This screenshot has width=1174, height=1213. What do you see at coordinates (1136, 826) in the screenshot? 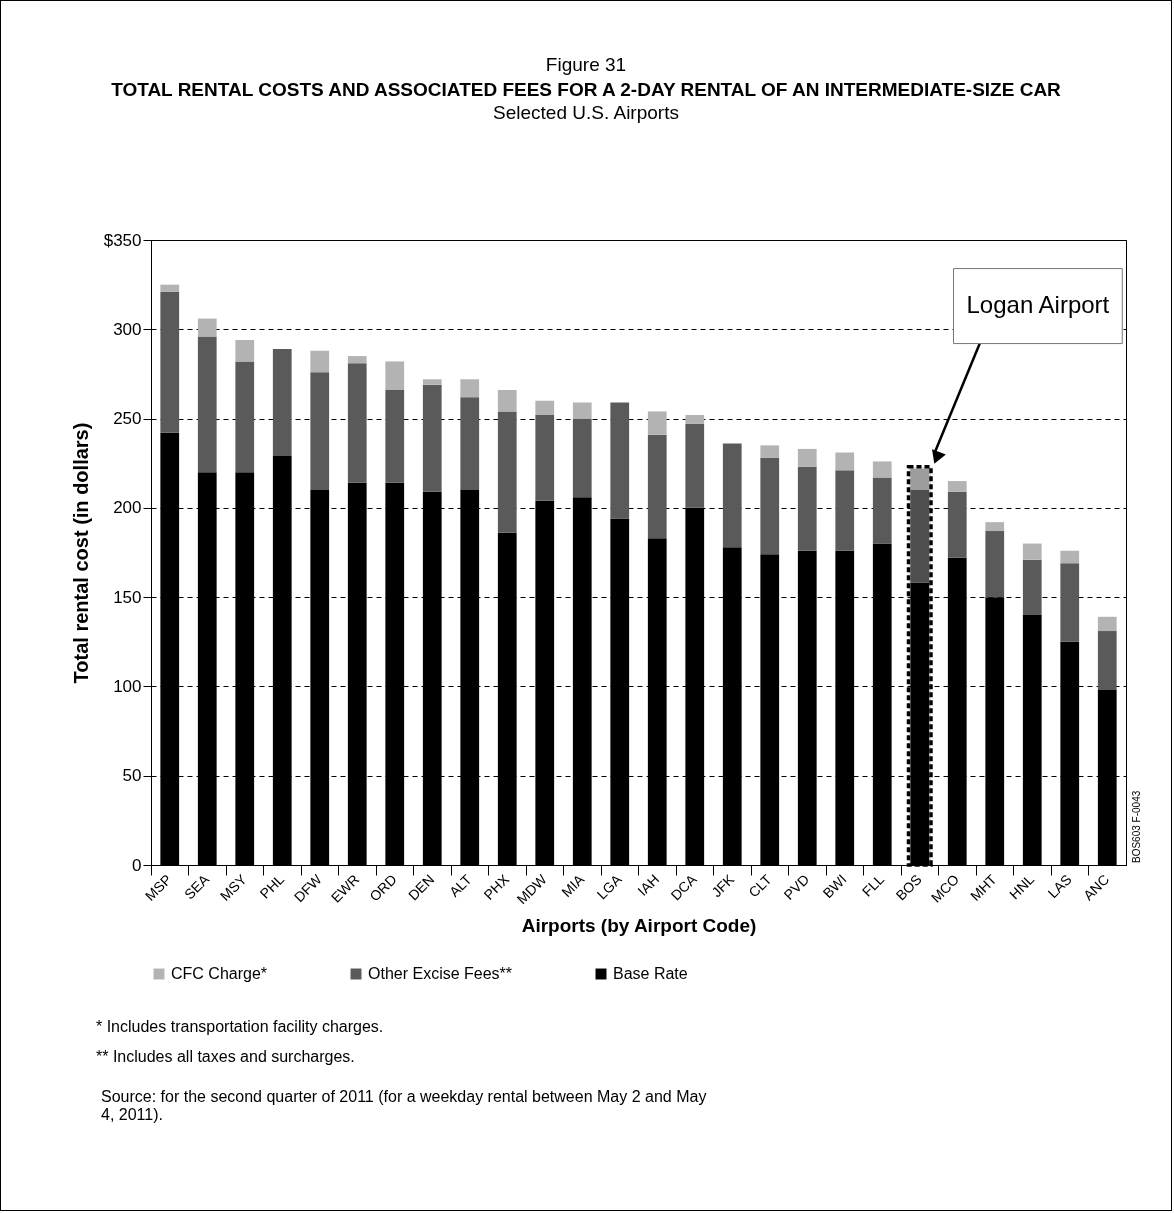
I see `text: BOS603 F-0043` at bounding box center [1136, 826].